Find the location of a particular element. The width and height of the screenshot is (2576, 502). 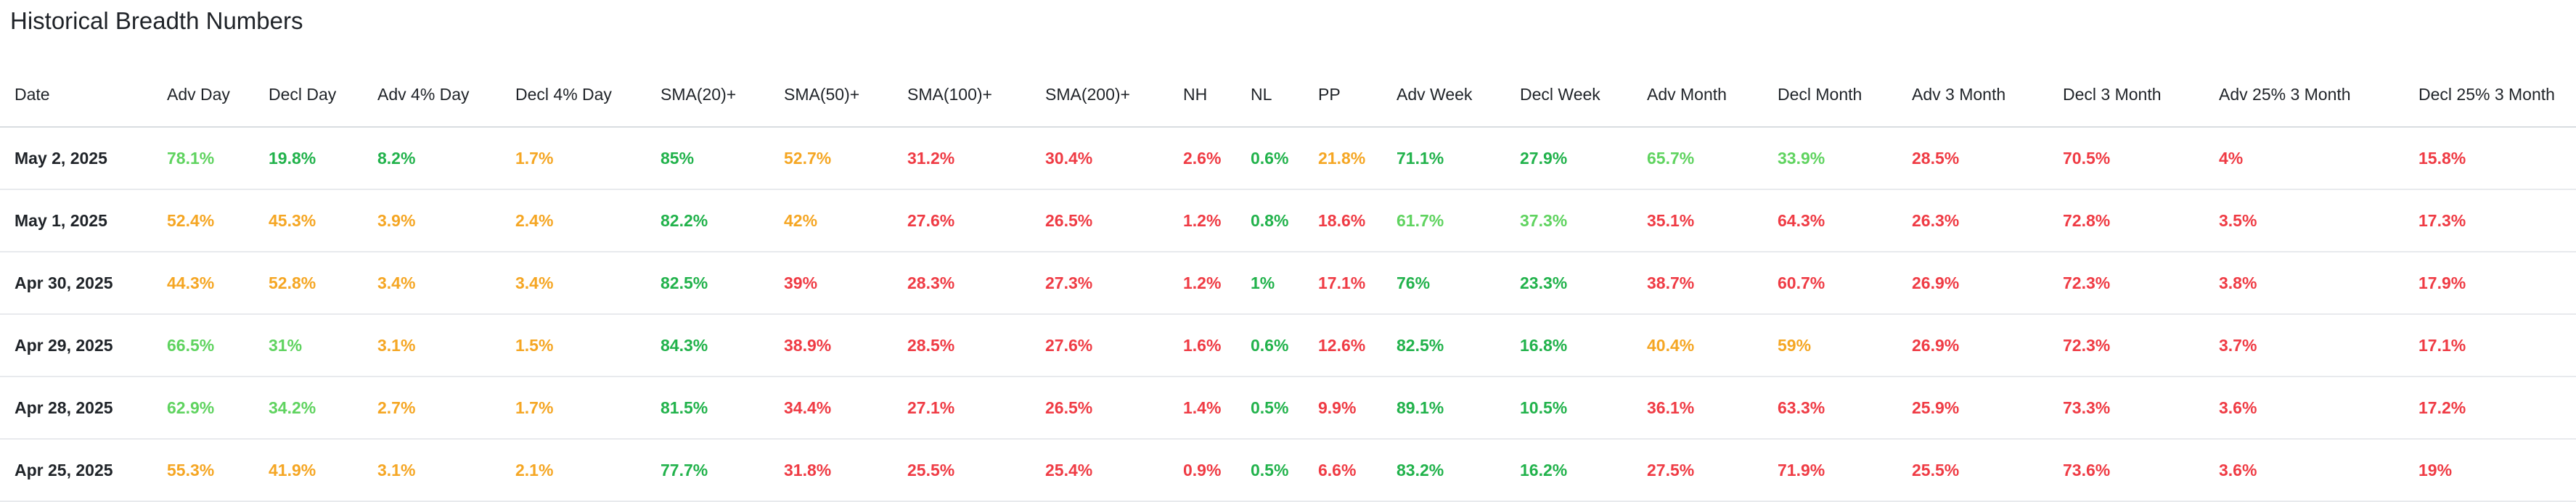

column-header-decl-week: Decl Week is located at coordinates (1568, 95).